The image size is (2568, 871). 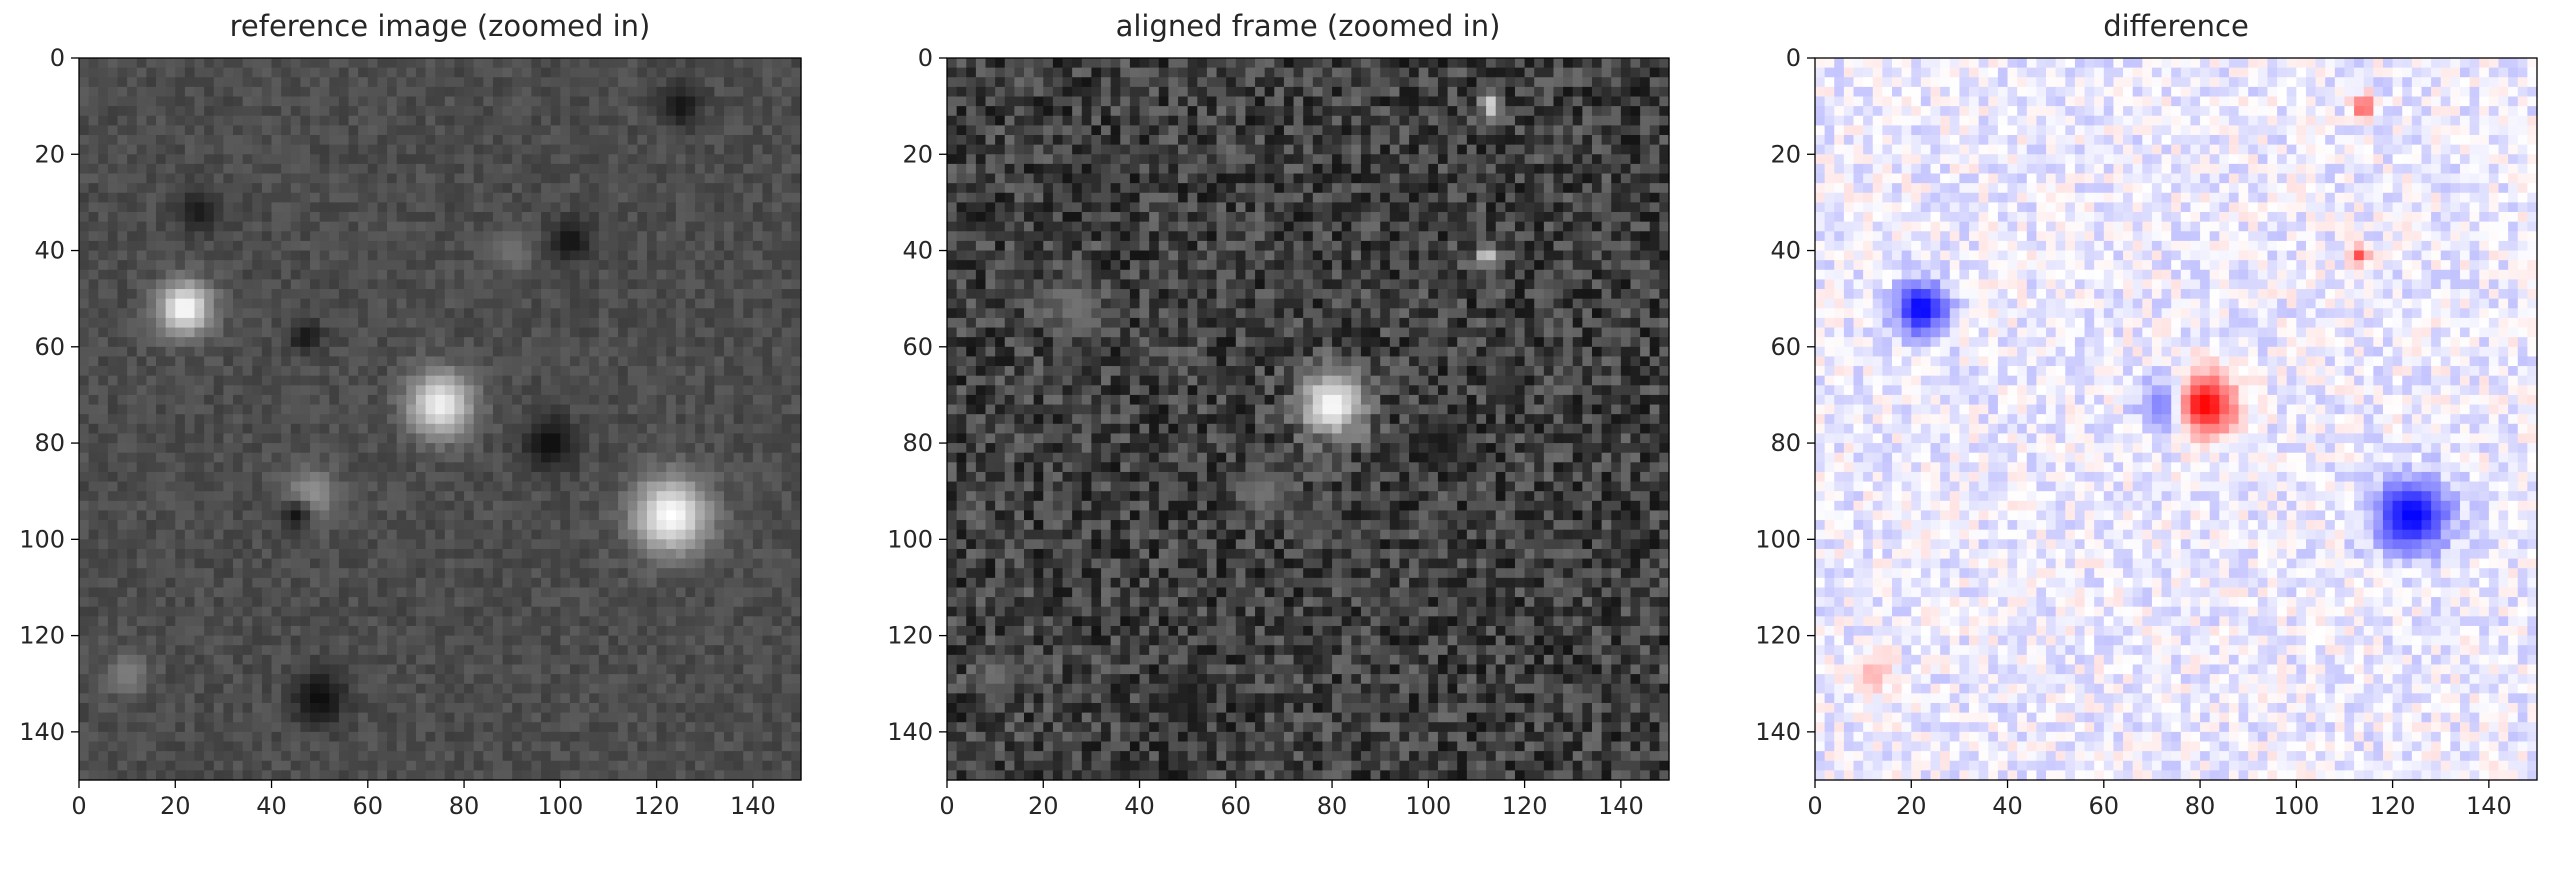 I want to click on panel-title: aligned frame (zoomed in), so click(x=1308, y=26).